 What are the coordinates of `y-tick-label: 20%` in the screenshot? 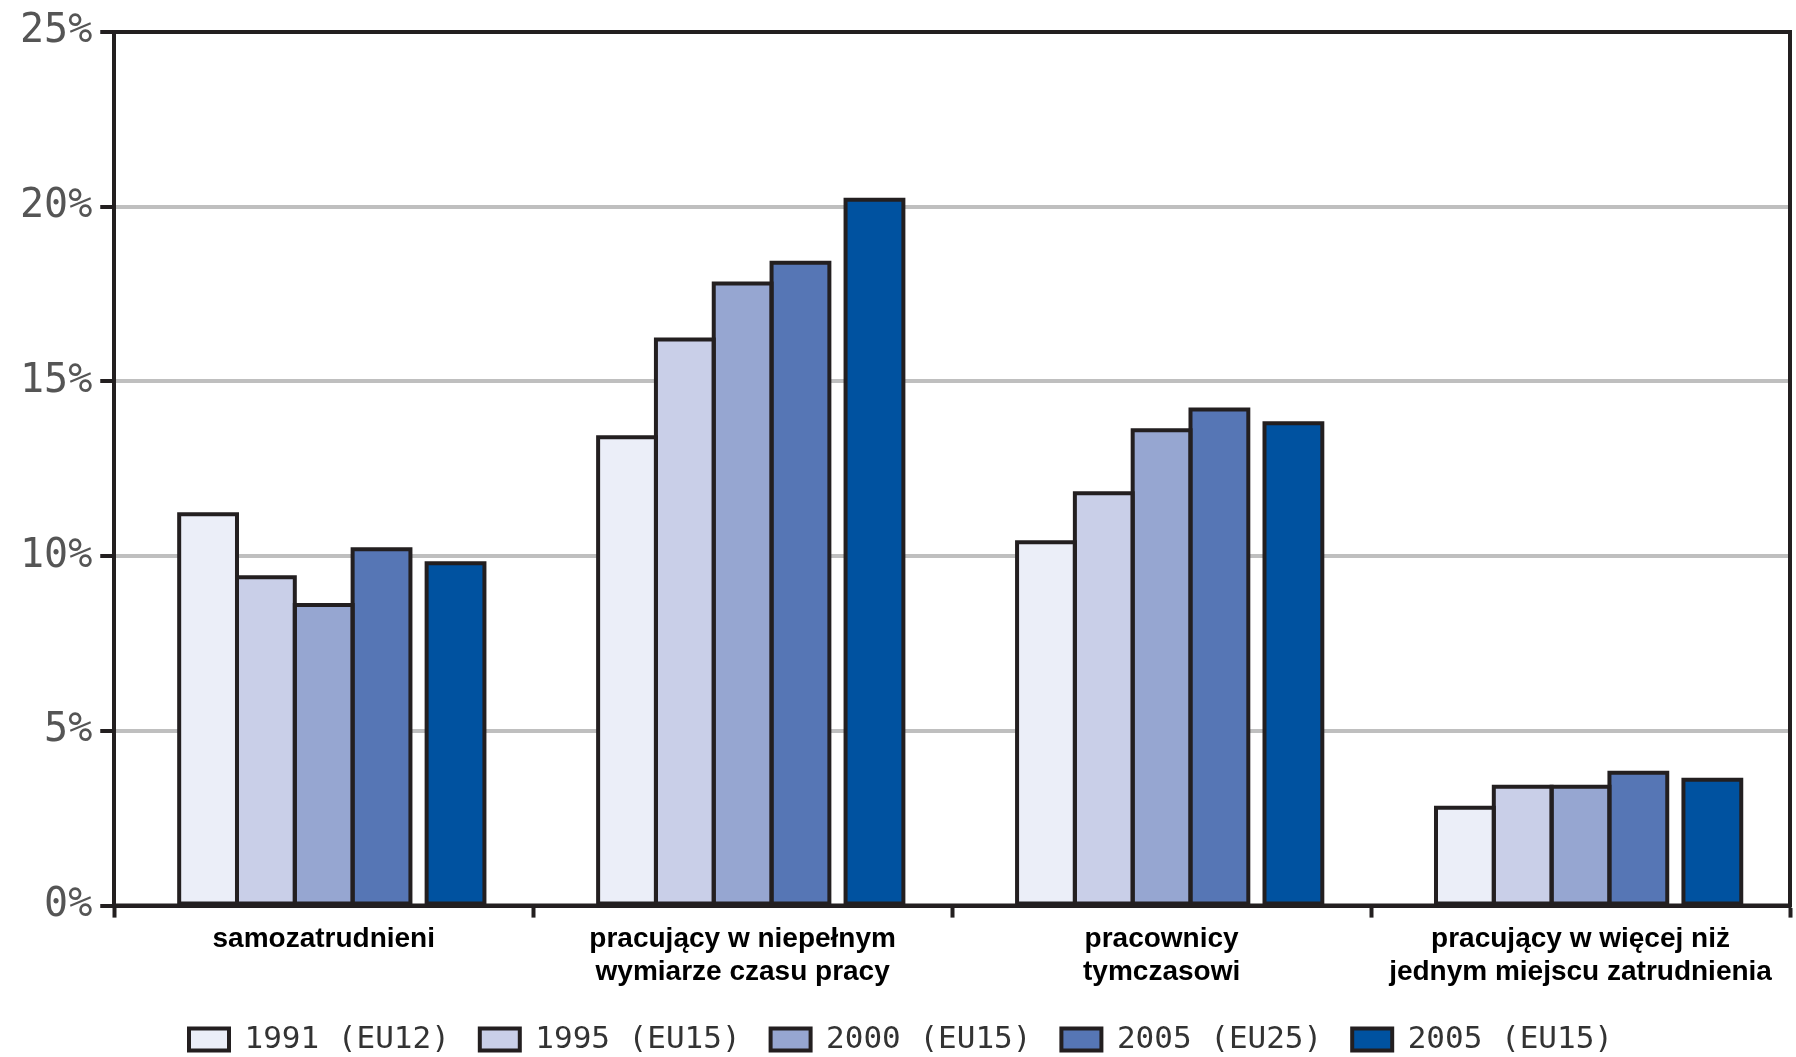 It's located at (56, 203).